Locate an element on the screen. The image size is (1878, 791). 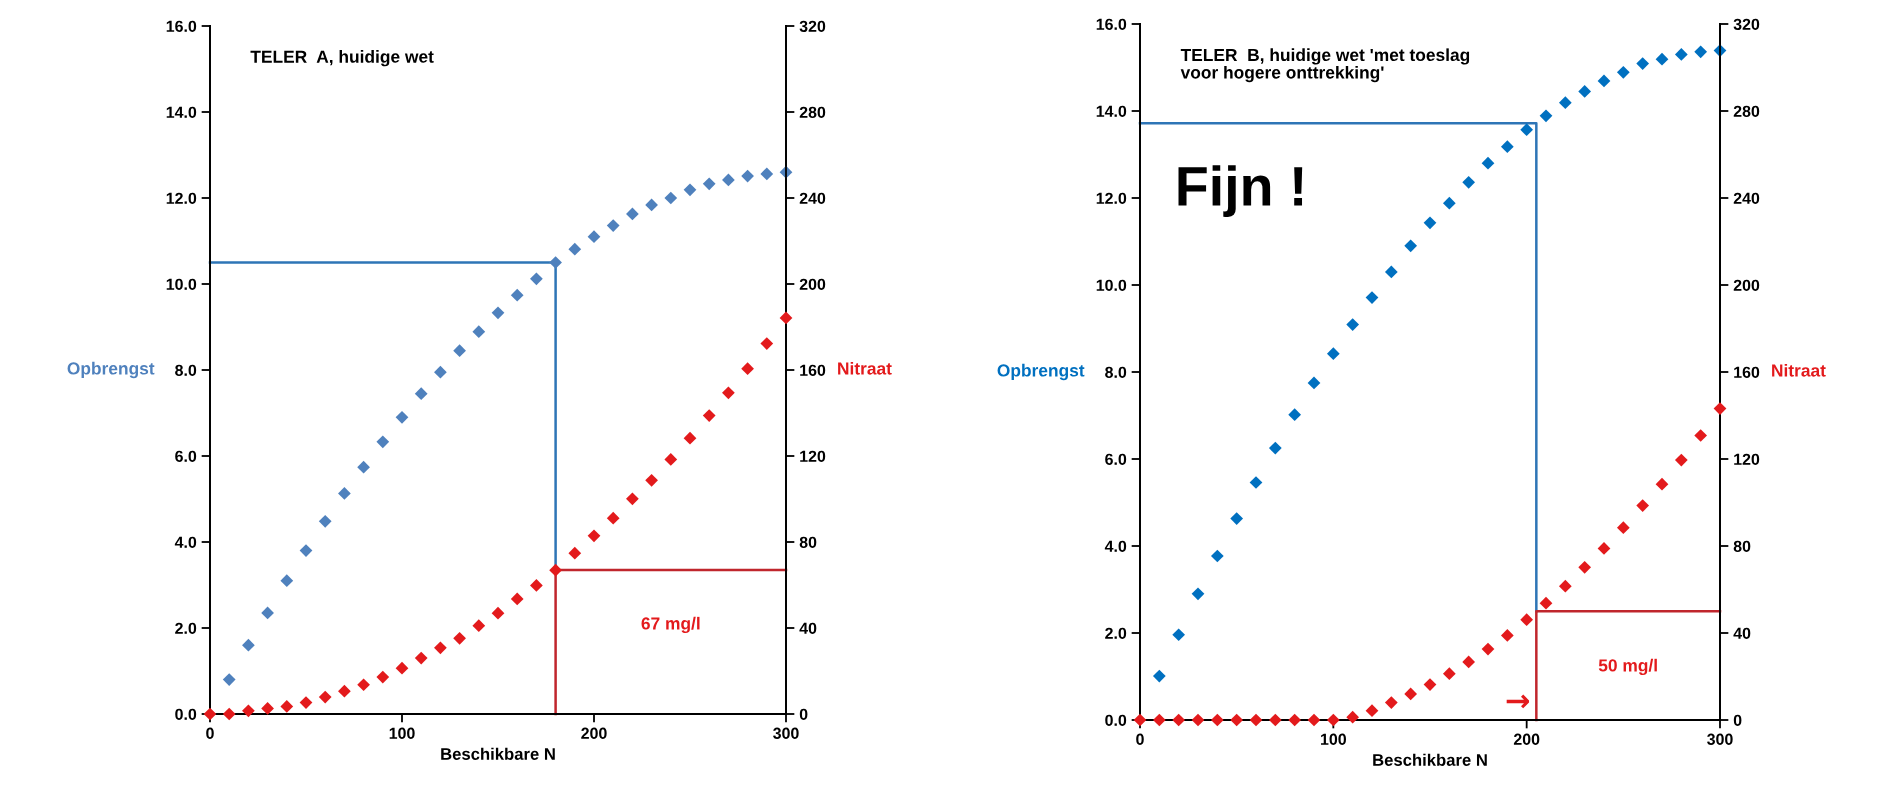
y2-tick-label: 240 is located at coordinates (812, 198).